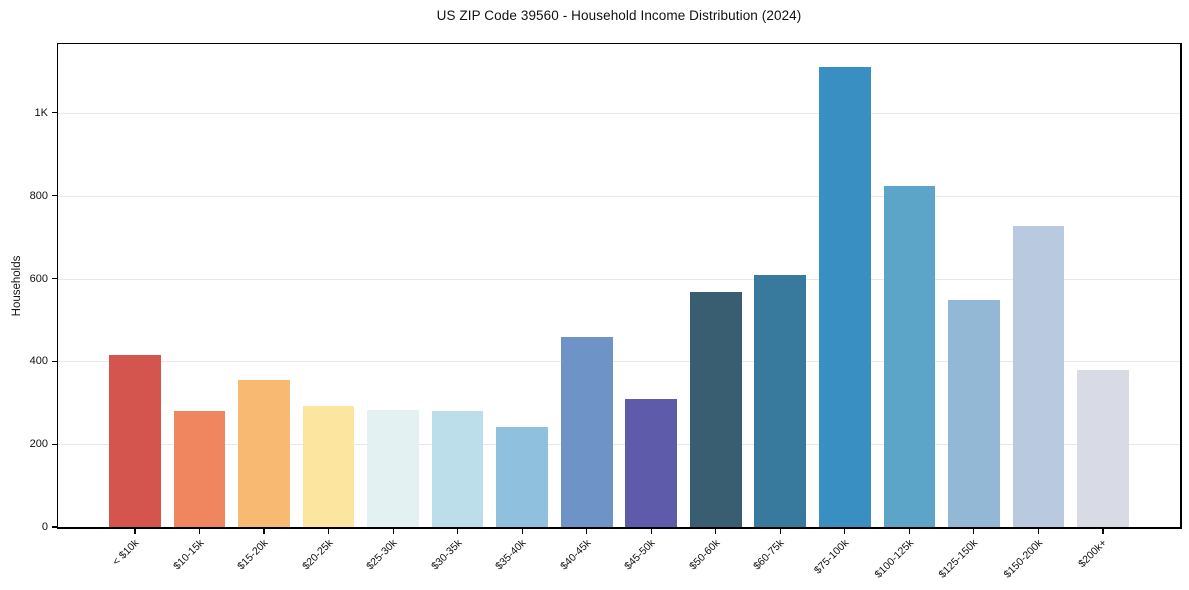  Describe the element at coordinates (44, 527) in the screenshot. I see `y-tick-label: 0` at that location.